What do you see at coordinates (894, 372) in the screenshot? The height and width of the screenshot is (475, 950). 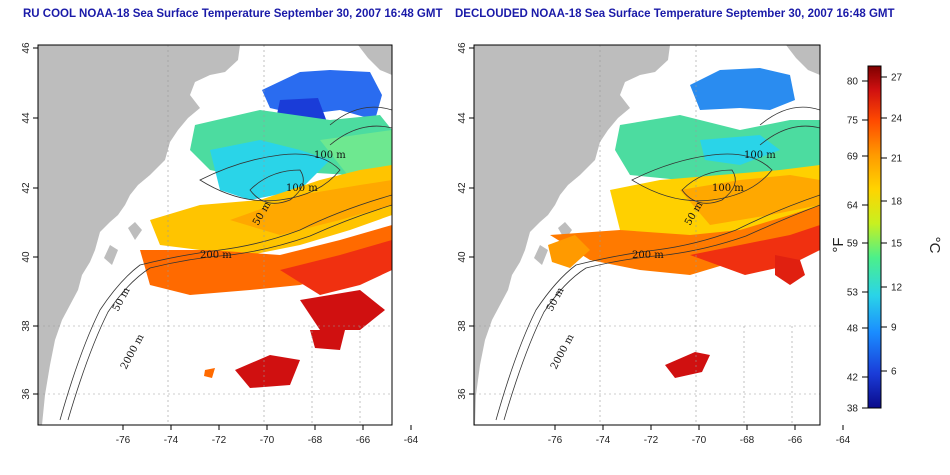 I see `celsius-tick-label: 6` at bounding box center [894, 372].